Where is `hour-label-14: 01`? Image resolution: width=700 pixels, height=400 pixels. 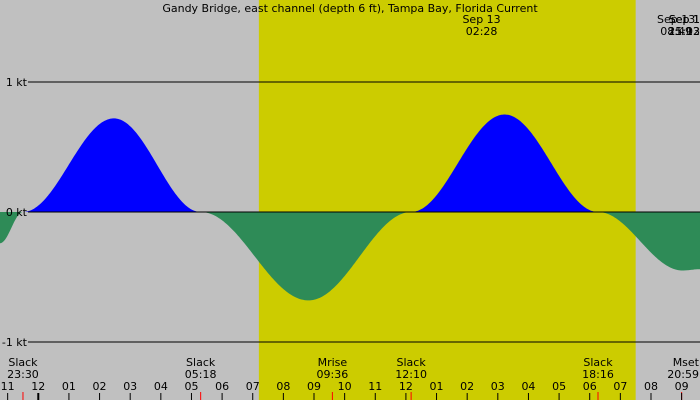 hour-label-14: 01 is located at coordinates (437, 386).